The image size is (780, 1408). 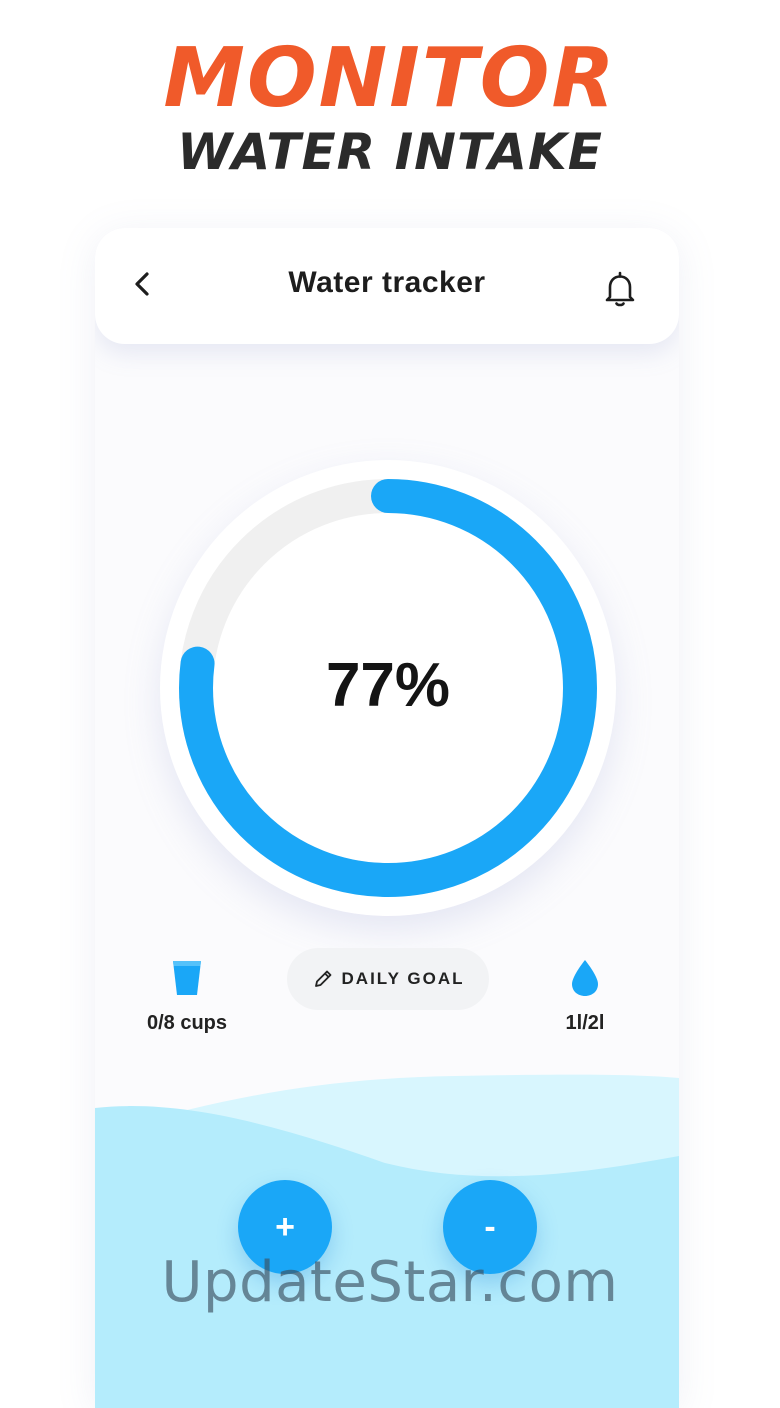 What do you see at coordinates (390, 78) in the screenshot?
I see `promo-headline: MONITOR` at bounding box center [390, 78].